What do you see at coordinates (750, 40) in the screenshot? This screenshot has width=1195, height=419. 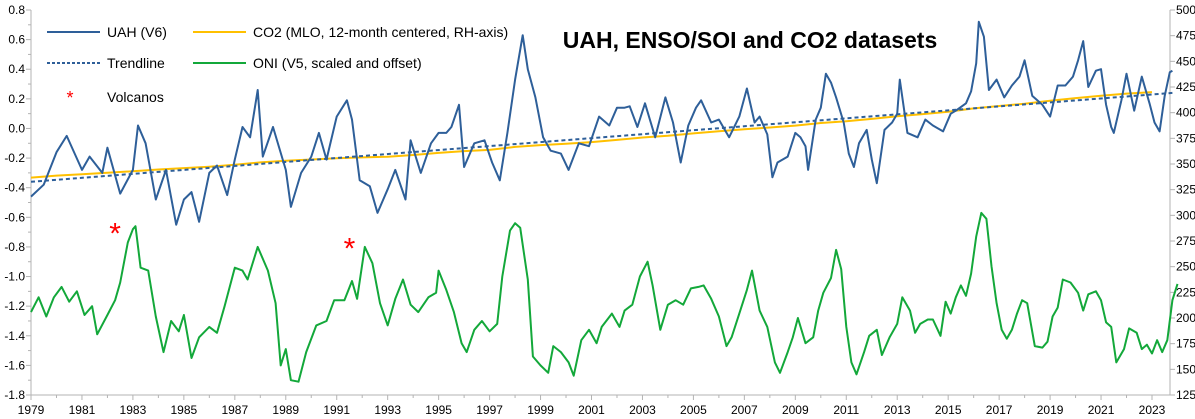 I see `chart-title: UAH, ENSO/SOI and CO2 datasets` at bounding box center [750, 40].